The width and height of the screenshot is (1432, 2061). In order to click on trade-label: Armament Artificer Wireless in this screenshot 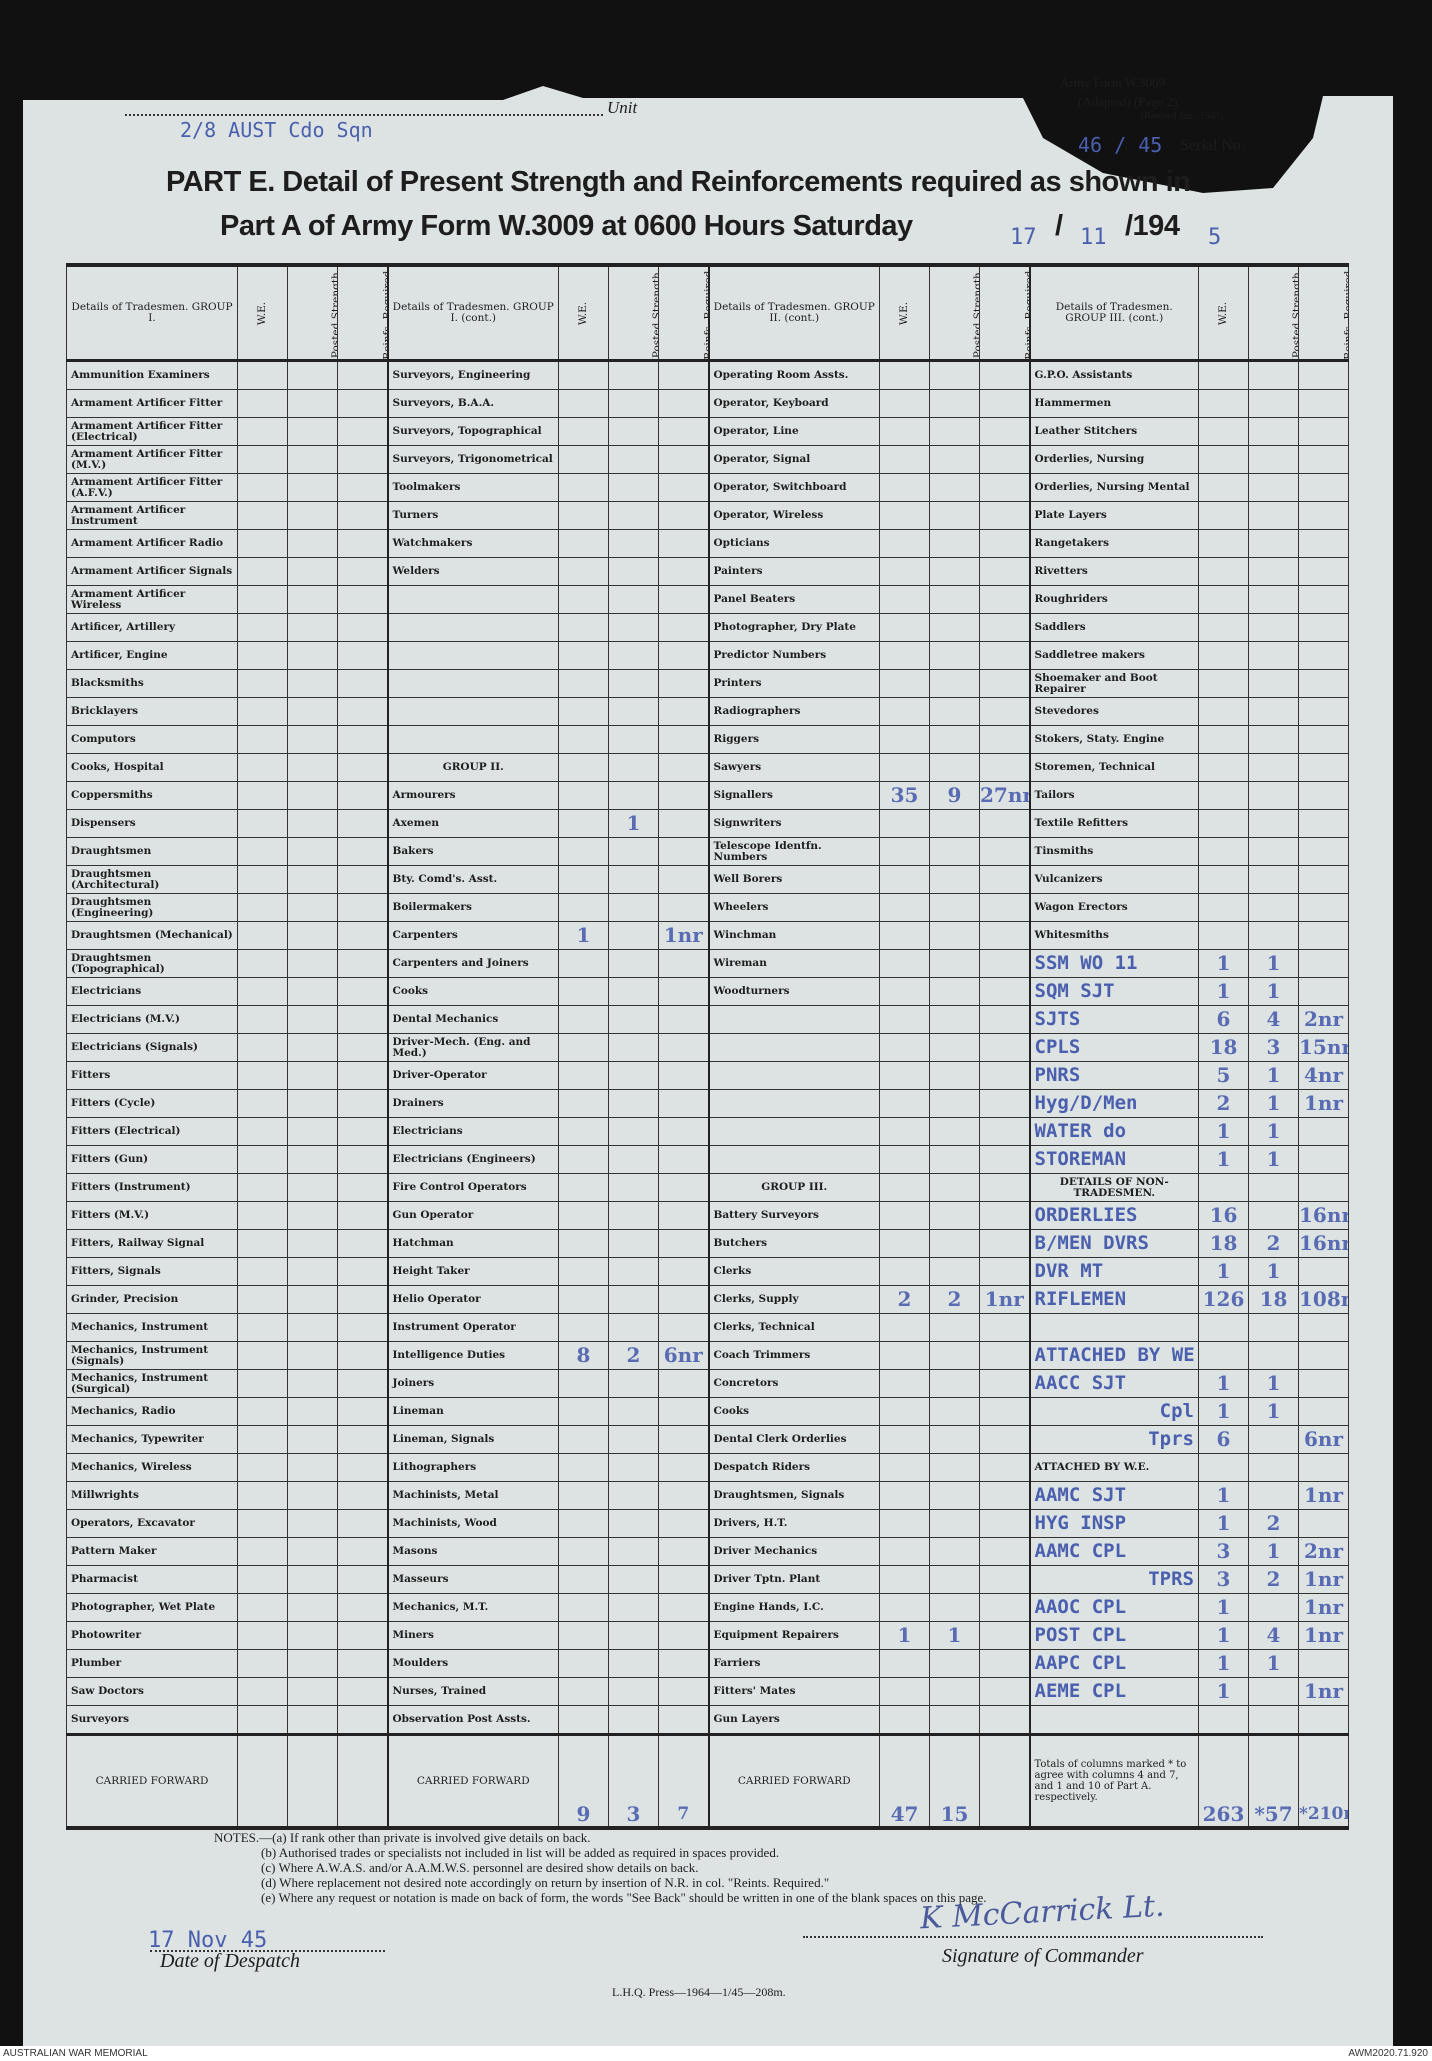, I will do `click(152, 599)`.